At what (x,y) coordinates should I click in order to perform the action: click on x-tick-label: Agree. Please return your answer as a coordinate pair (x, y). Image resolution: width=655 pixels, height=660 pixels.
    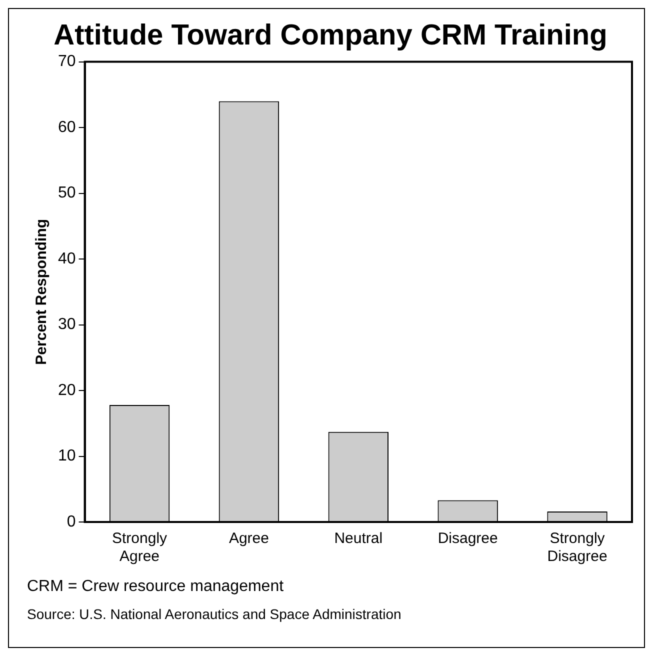
    Looking at the image, I should click on (248, 539).